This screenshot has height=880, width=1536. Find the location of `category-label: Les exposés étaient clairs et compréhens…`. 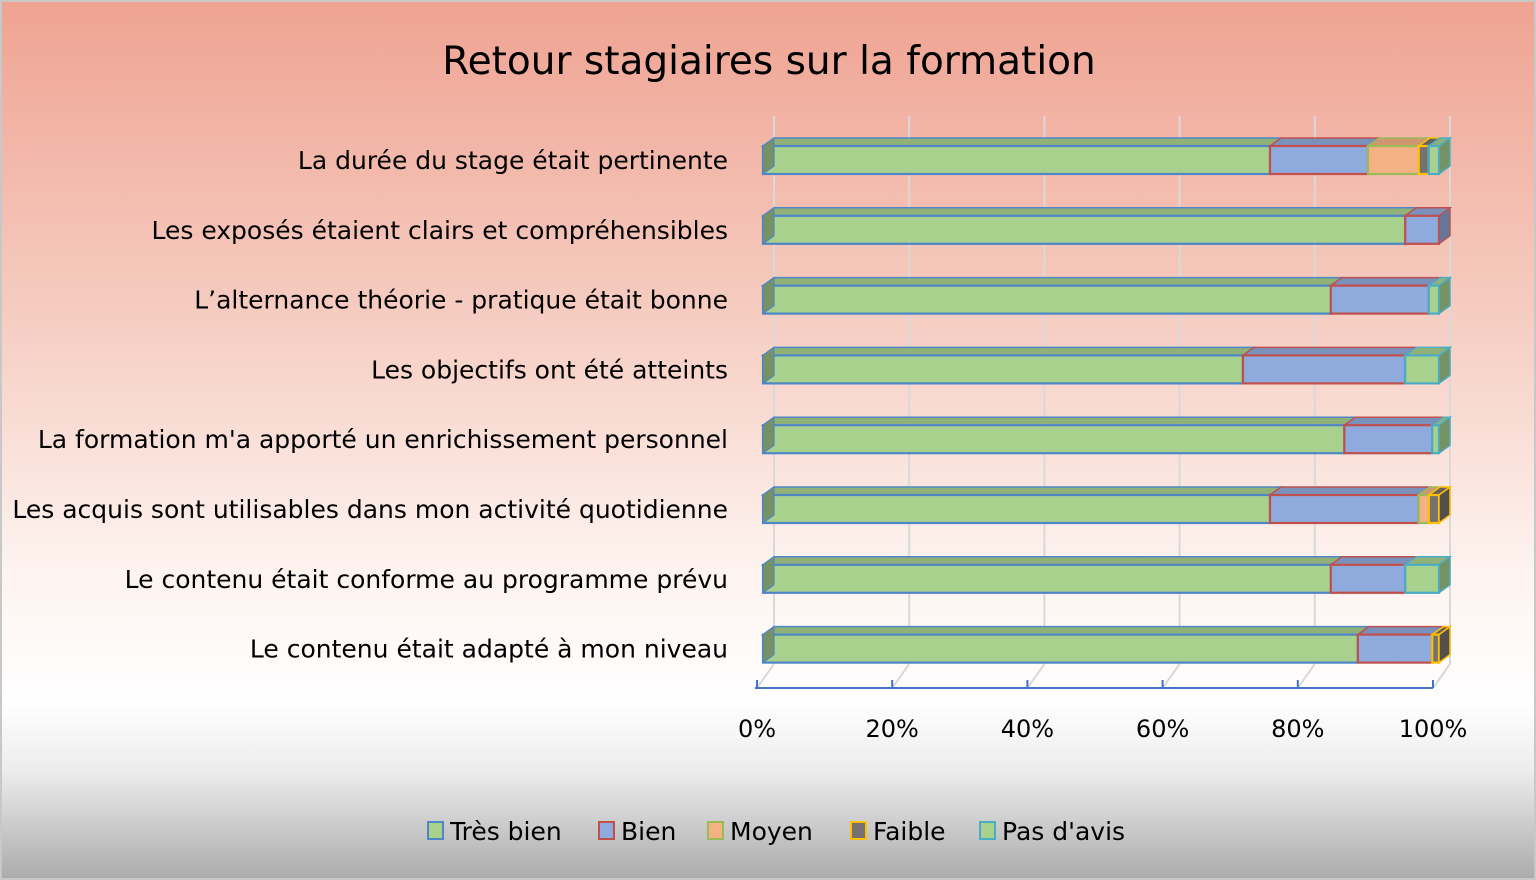

category-label: Les exposés étaient clairs et compréhens… is located at coordinates (439, 230).